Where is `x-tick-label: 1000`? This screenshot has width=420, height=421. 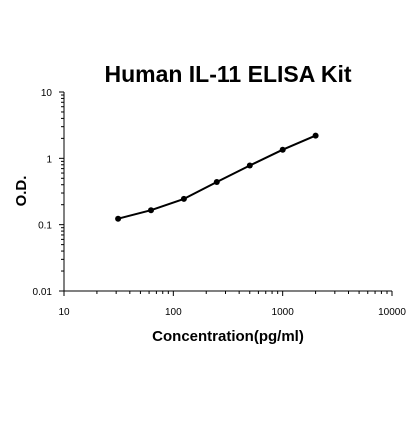 x-tick-label: 1000 is located at coordinates (283, 312).